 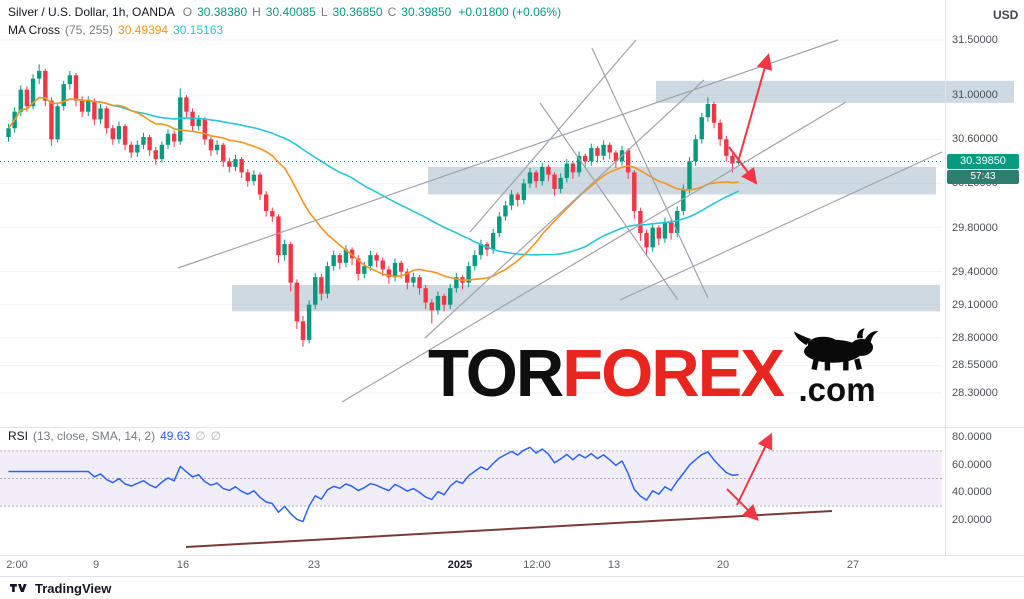 What do you see at coordinates (357, 12) in the screenshot?
I see `ohlc-low-value: 30.36850` at bounding box center [357, 12].